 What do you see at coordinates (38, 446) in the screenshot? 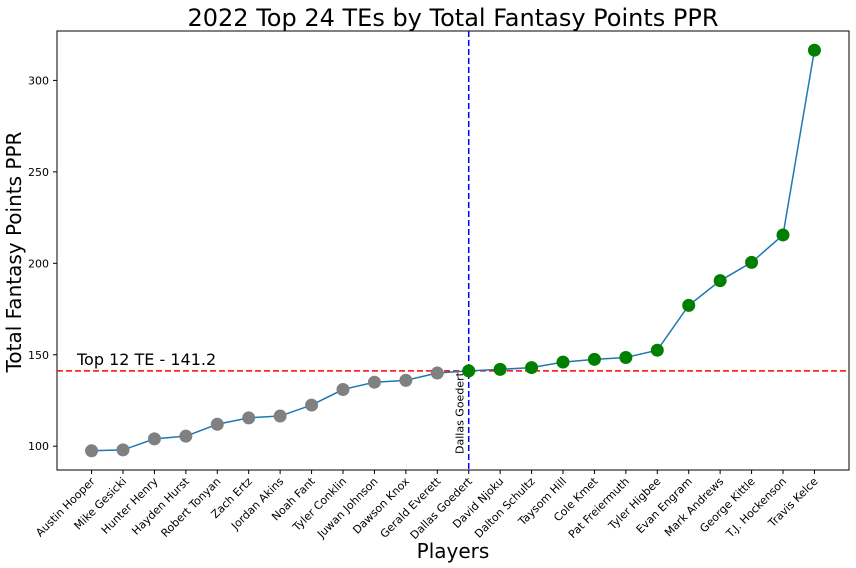
I see `y-tick-label: 100` at bounding box center [38, 446].